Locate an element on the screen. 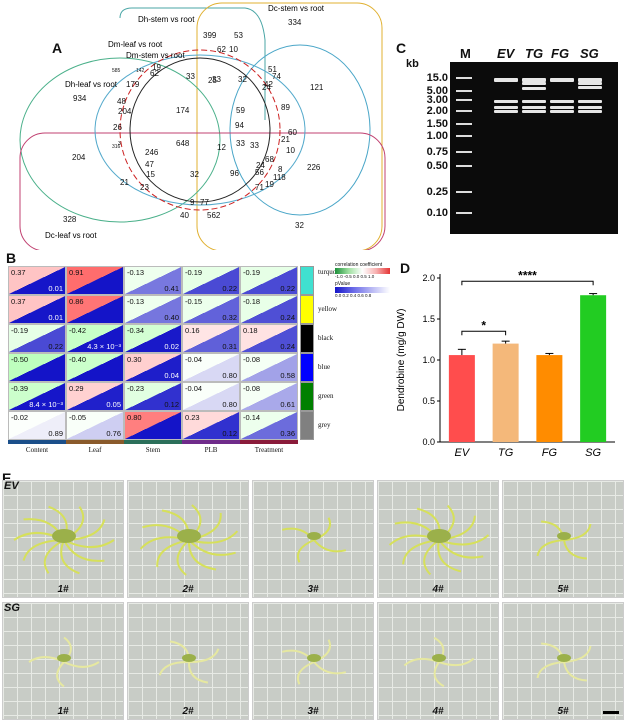 The width and height of the screenshot is (629, 726). significance-bracket is located at coordinates (484, 333).